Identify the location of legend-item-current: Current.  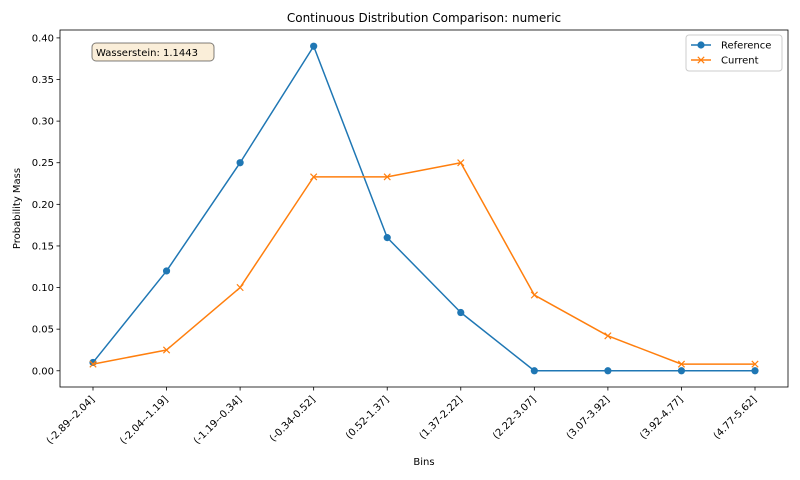
(725, 61).